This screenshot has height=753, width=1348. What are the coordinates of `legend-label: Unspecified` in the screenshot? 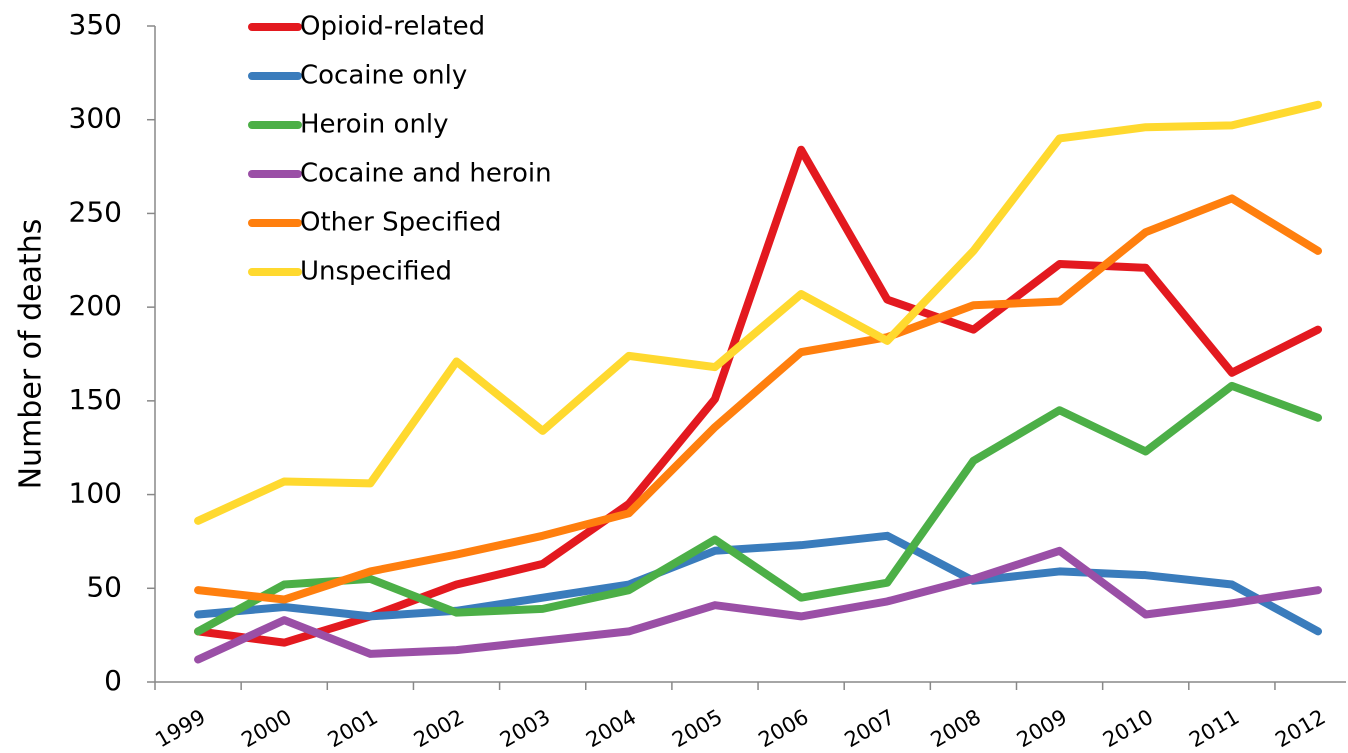 It's located at (376, 272).